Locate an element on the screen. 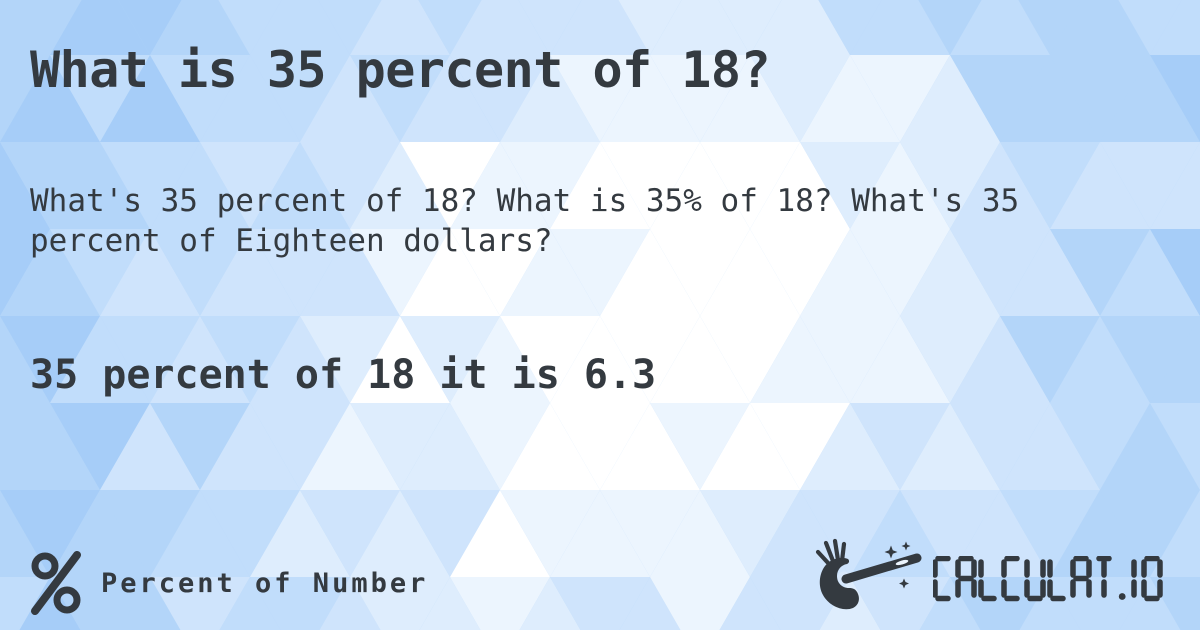 This screenshot has width=1200, height=630. category-badge: Percent of Number is located at coordinates (228, 583).